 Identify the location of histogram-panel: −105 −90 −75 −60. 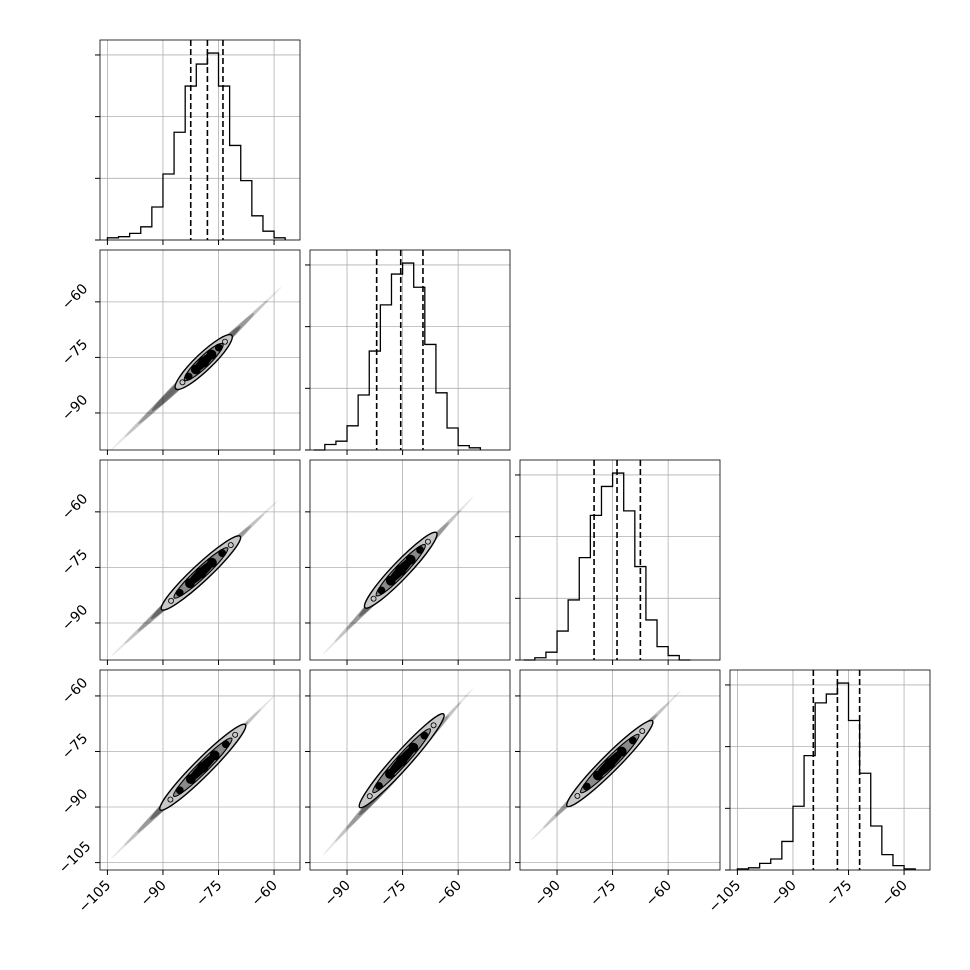
(818, 793).